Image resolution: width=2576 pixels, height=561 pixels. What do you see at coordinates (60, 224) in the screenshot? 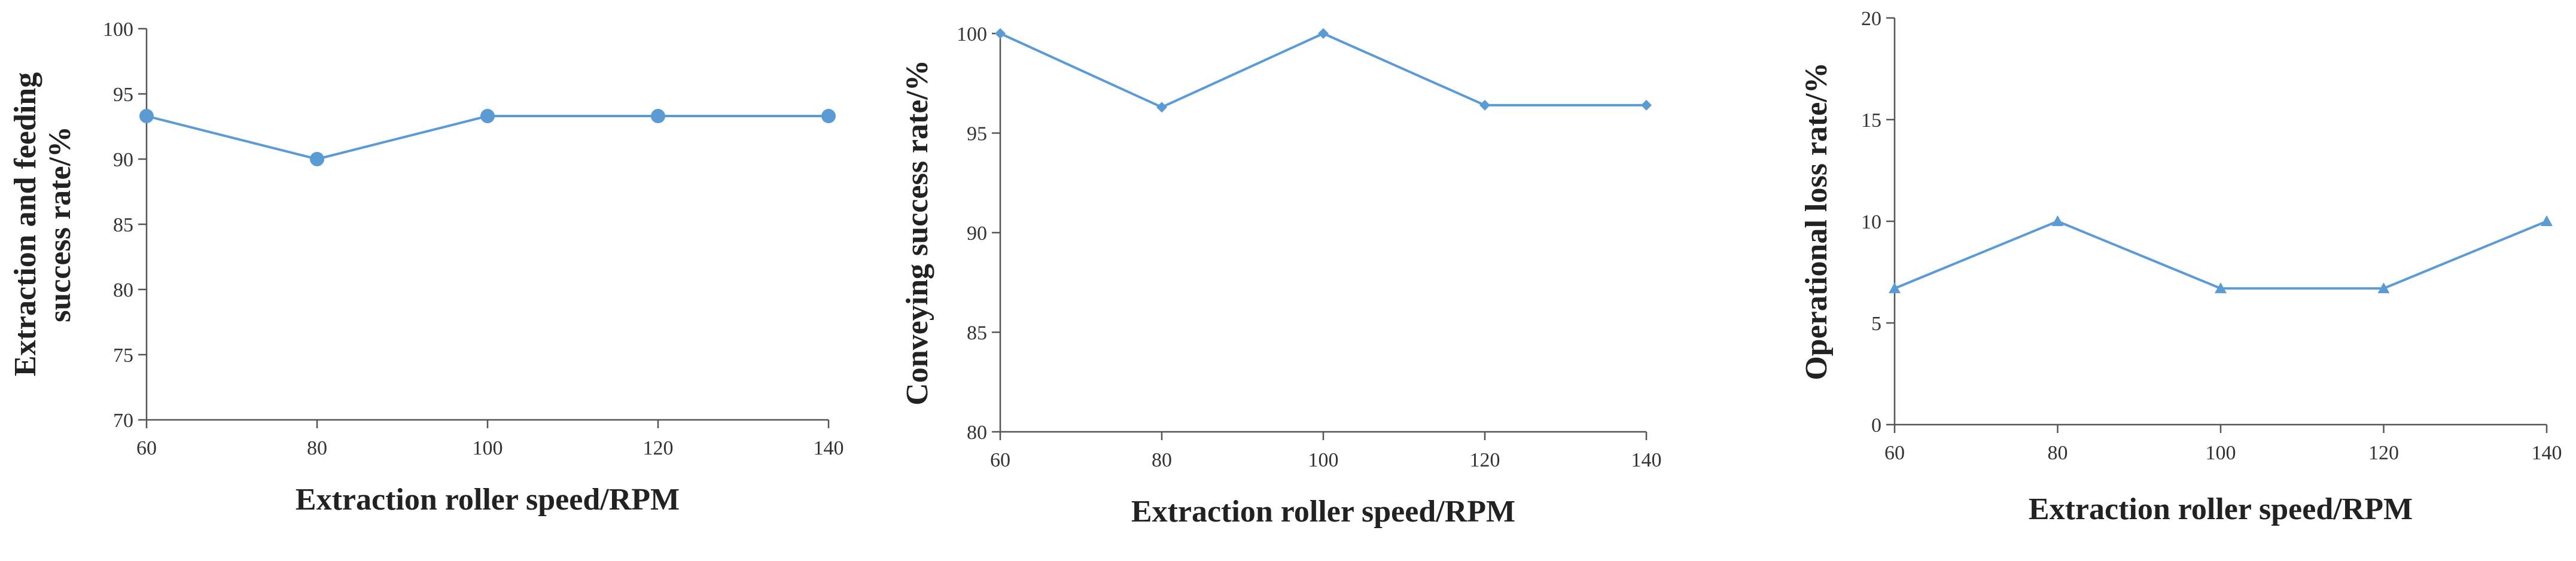
I see `y-axis-title: success rate/%` at bounding box center [60, 224].